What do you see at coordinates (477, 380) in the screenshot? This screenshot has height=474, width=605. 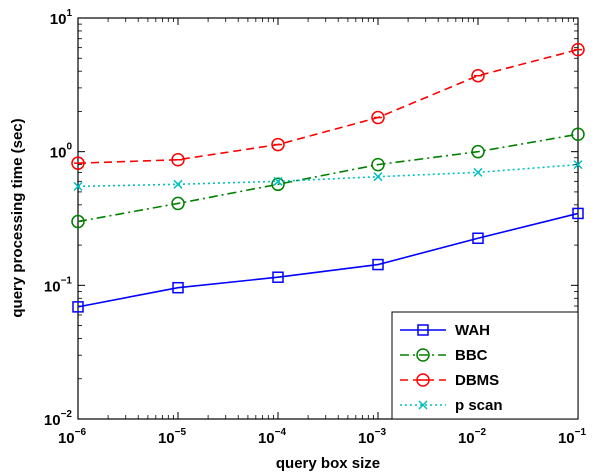 I see `legend-label-dbms: DBMS` at bounding box center [477, 380].